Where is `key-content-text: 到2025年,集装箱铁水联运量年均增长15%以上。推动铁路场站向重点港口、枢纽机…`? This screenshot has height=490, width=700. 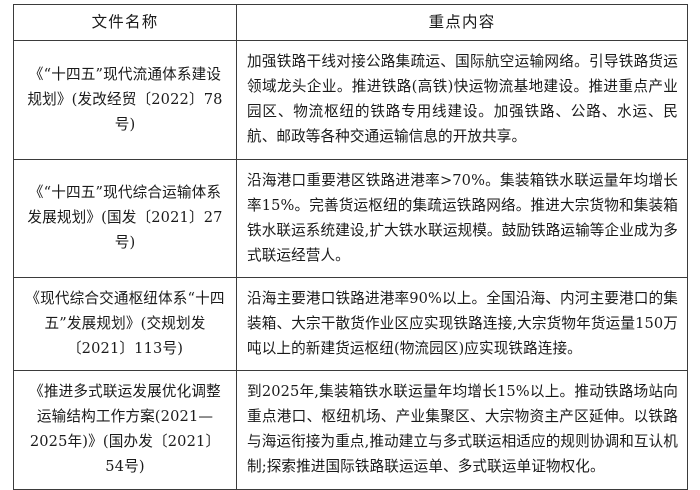 key-content-text: 到2025年,集装箱铁水联运量年均增长15%以上。推动铁路场站向重点港口、枢纽机… is located at coordinates (462, 429).